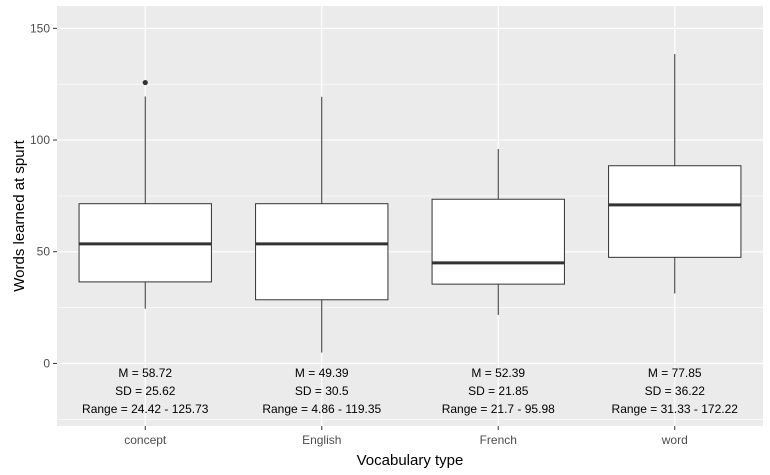  Describe the element at coordinates (498, 391) in the screenshot. I see `annotation-sd: SD = 21.85` at that location.